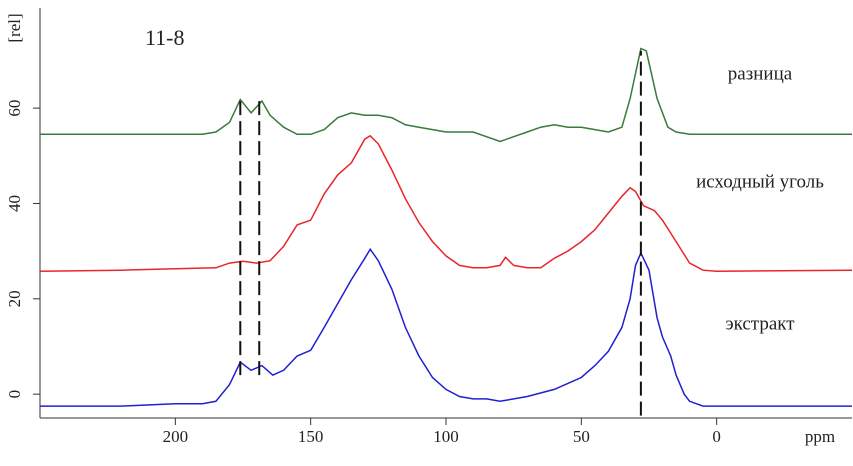 Image resolution: width=853 pixels, height=466 pixels. Describe the element at coordinates (14, 203) in the screenshot. I see `y-tick-label: 40` at that location.